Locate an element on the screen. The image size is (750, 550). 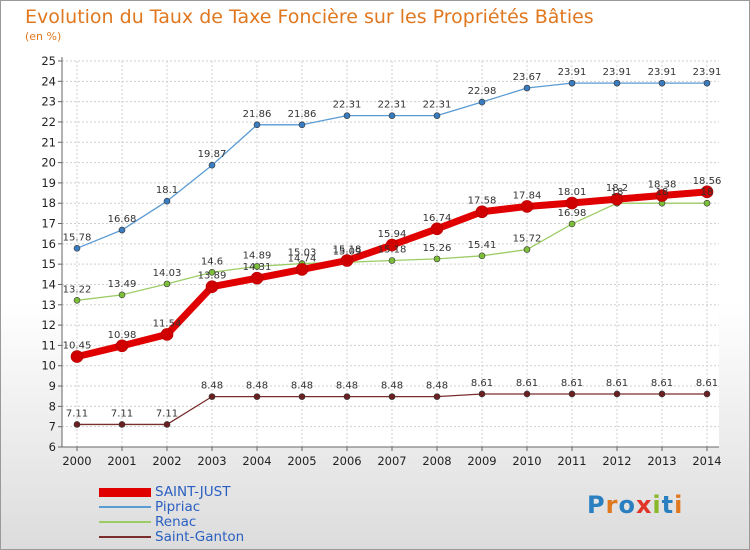
proxiti-logo: Proxiti is located at coordinates (635, 505).